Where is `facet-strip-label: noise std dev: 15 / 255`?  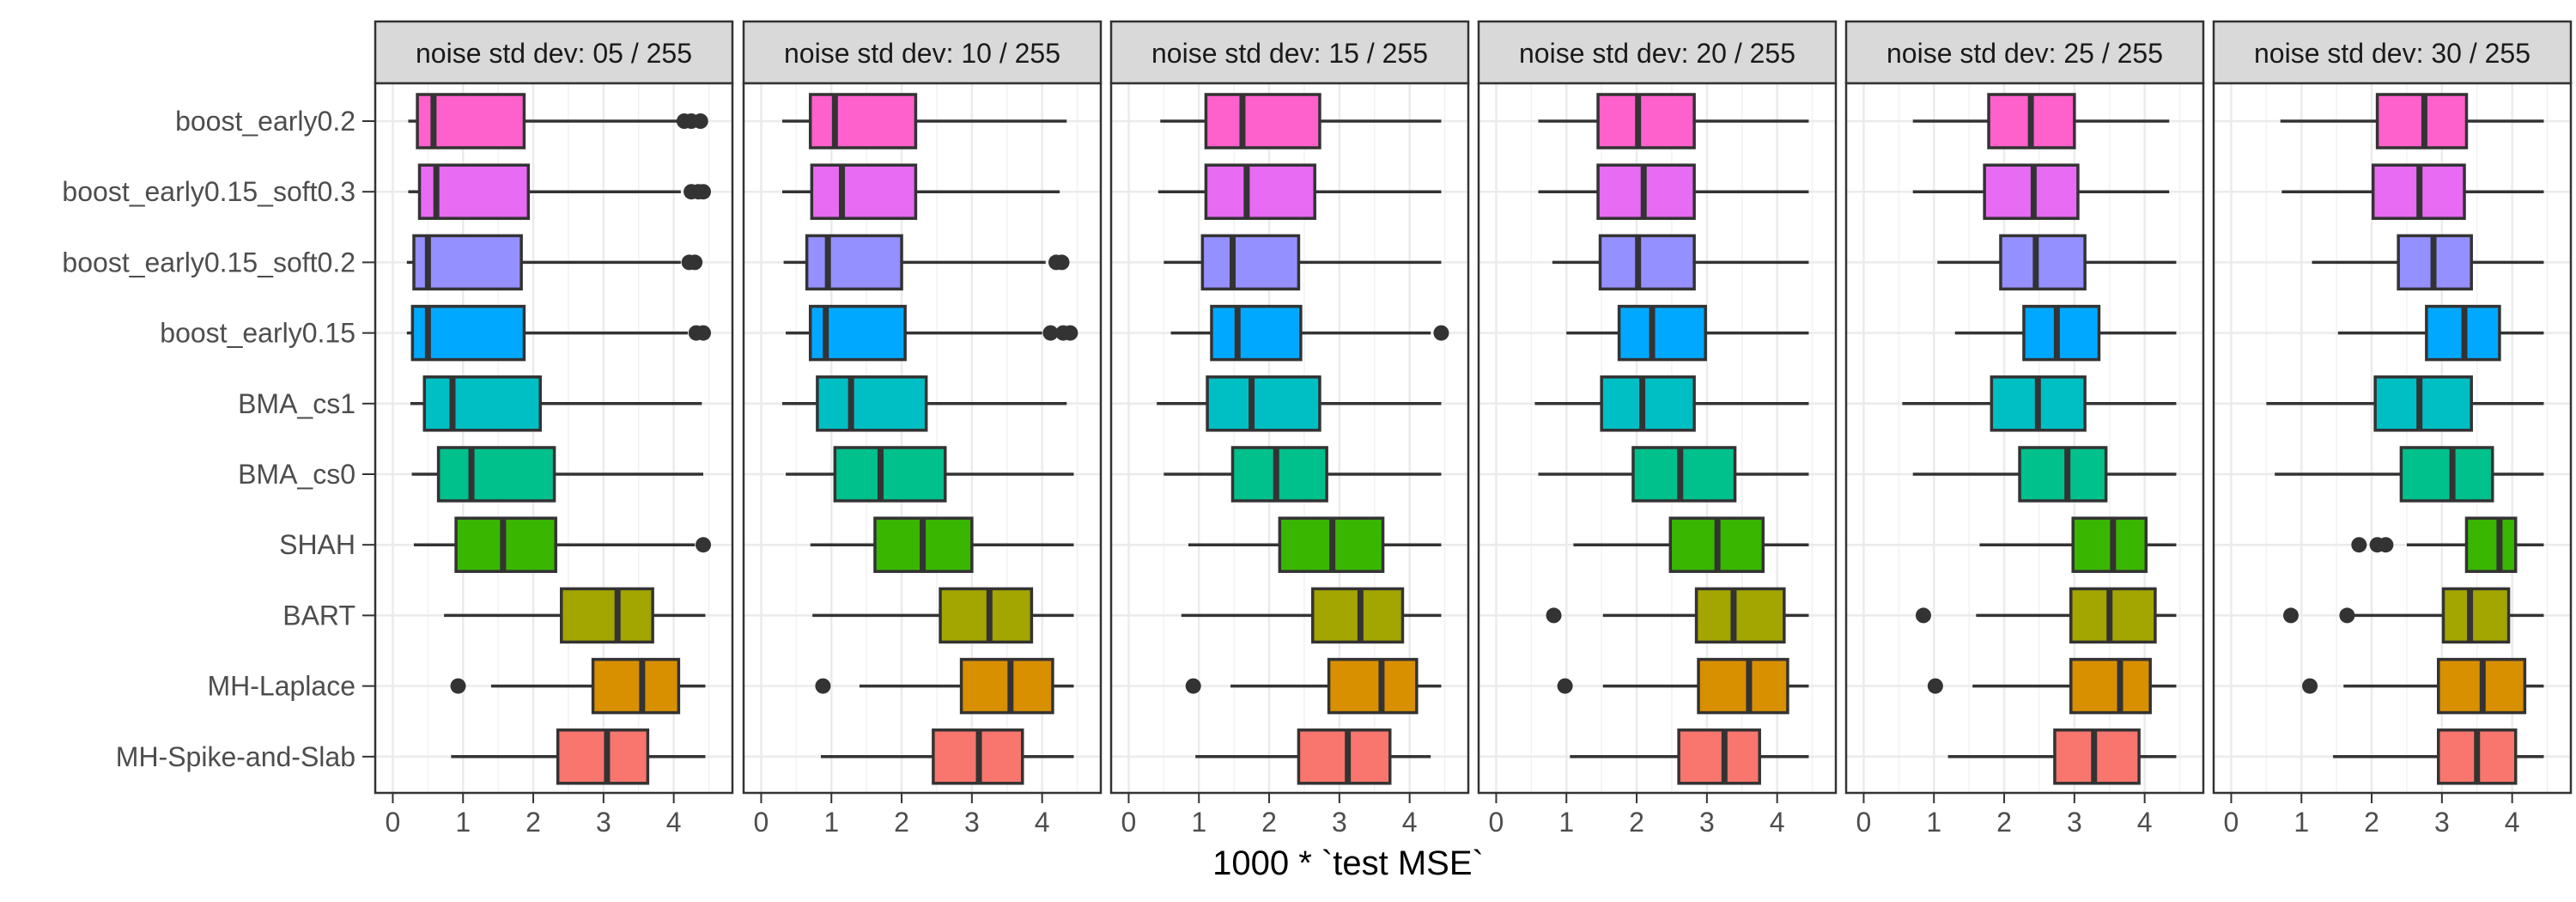 facet-strip-label: noise std dev: 15 / 255 is located at coordinates (1290, 53).